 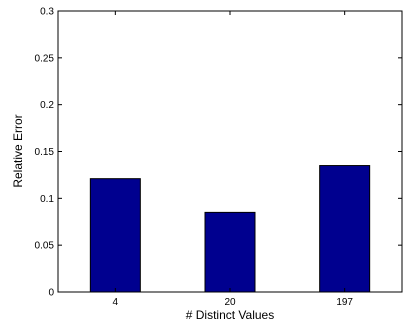 What do you see at coordinates (45, 246) in the screenshot?
I see `y-tick-label: 0.05` at bounding box center [45, 246].